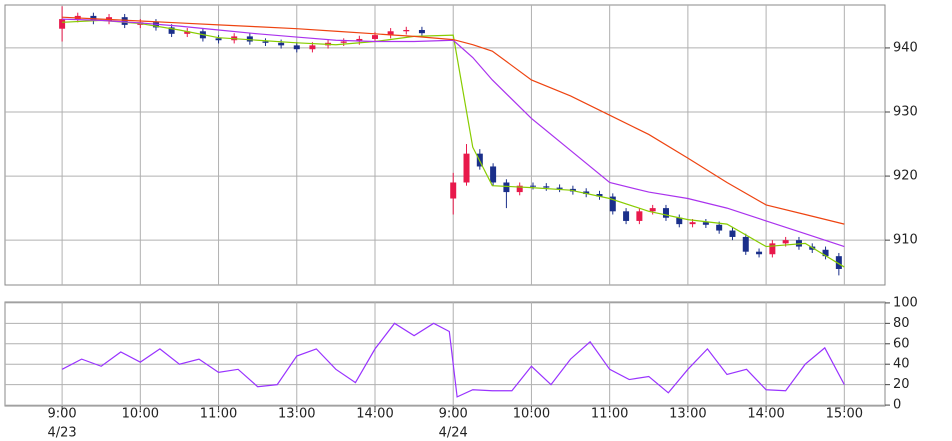  Describe the element at coordinates (901, 364) in the screenshot. I see `y-tick-label: 40` at that location.